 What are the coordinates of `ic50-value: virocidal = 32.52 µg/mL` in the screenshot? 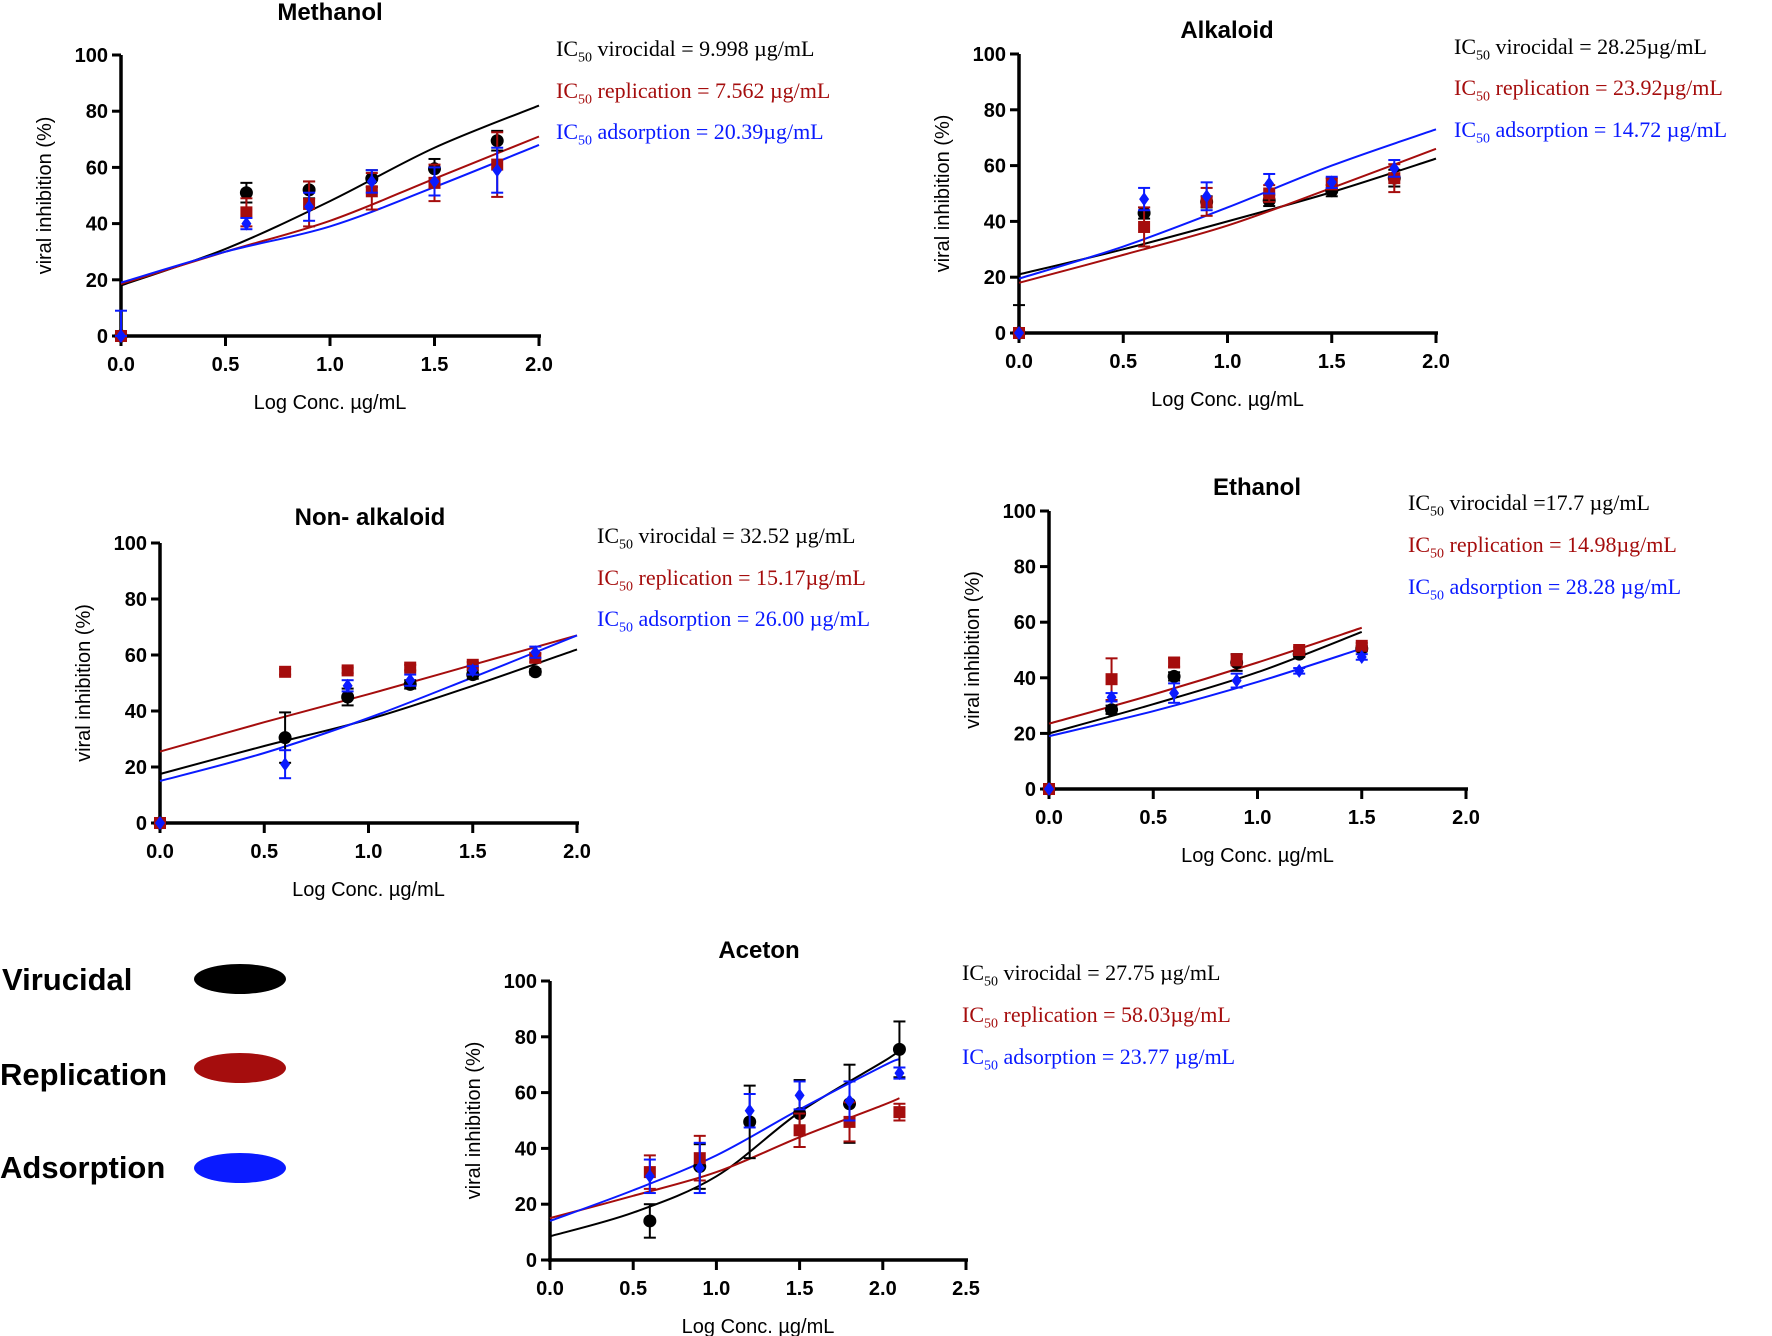 It's located at (744, 535).